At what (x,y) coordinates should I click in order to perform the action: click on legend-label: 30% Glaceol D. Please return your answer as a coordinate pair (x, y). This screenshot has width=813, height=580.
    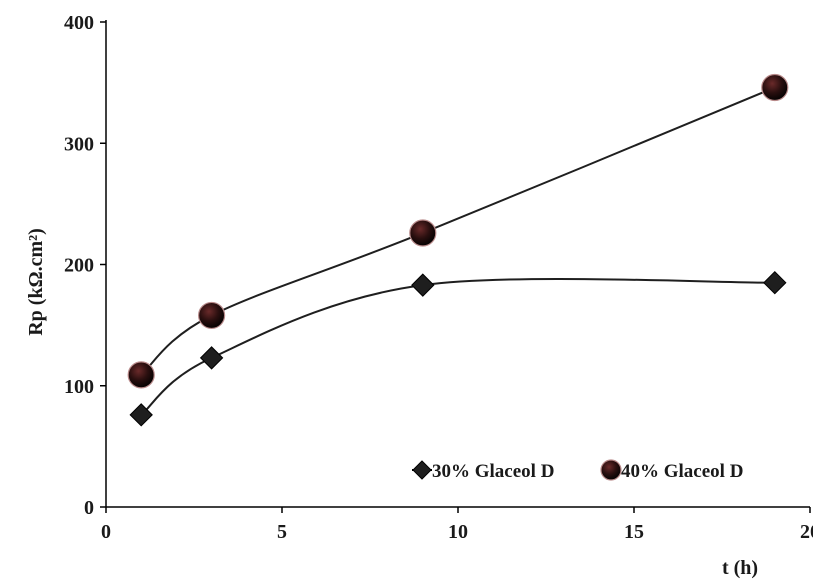
    Looking at the image, I should click on (493, 471).